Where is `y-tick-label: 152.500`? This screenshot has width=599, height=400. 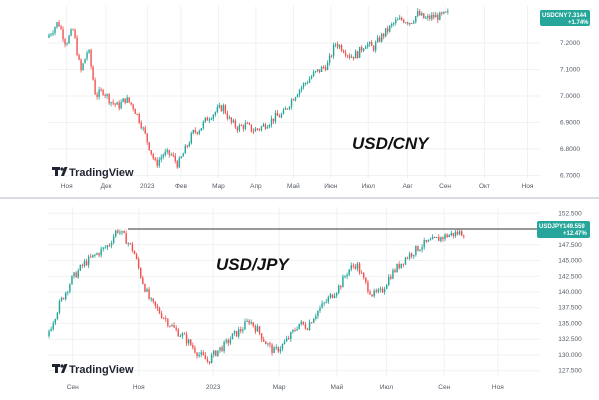
y-tick-label: 152.500 is located at coordinates (570, 213).